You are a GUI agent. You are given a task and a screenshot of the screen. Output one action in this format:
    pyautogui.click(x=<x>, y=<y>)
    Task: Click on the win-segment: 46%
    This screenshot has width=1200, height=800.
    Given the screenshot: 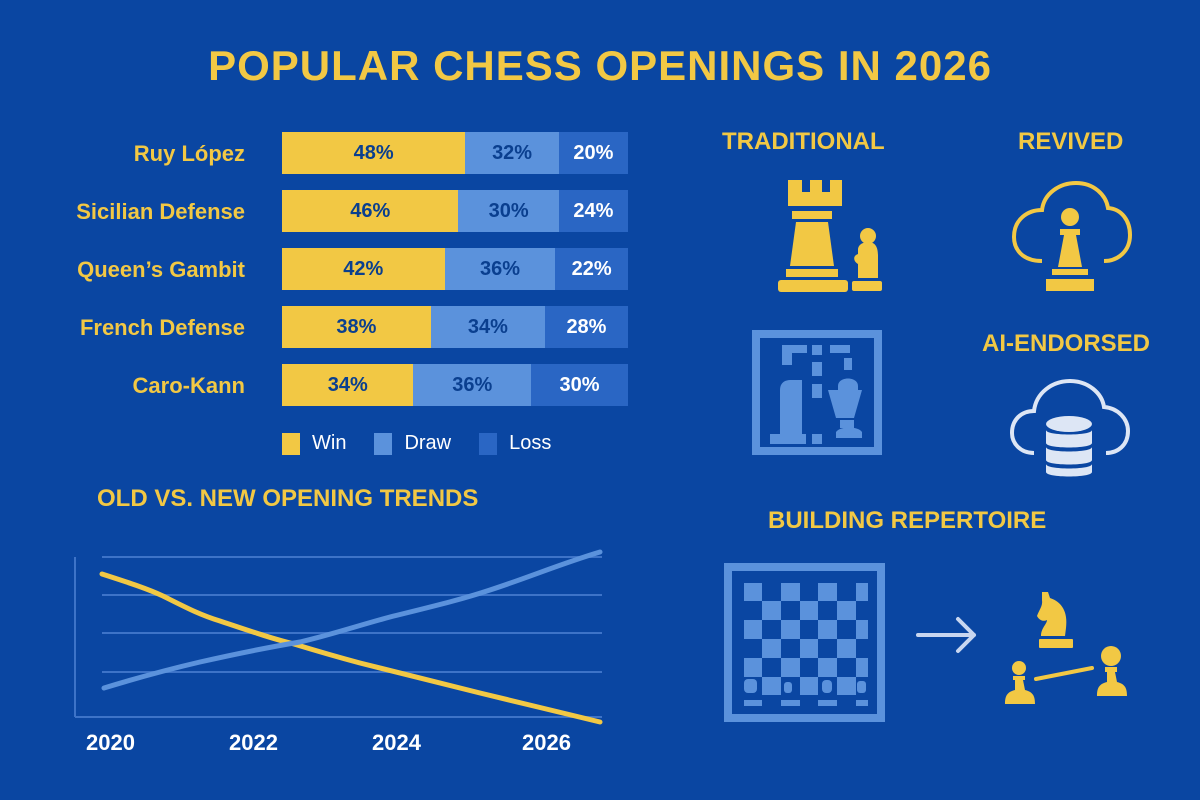 What is the action you would take?
    pyautogui.click(x=370, y=211)
    